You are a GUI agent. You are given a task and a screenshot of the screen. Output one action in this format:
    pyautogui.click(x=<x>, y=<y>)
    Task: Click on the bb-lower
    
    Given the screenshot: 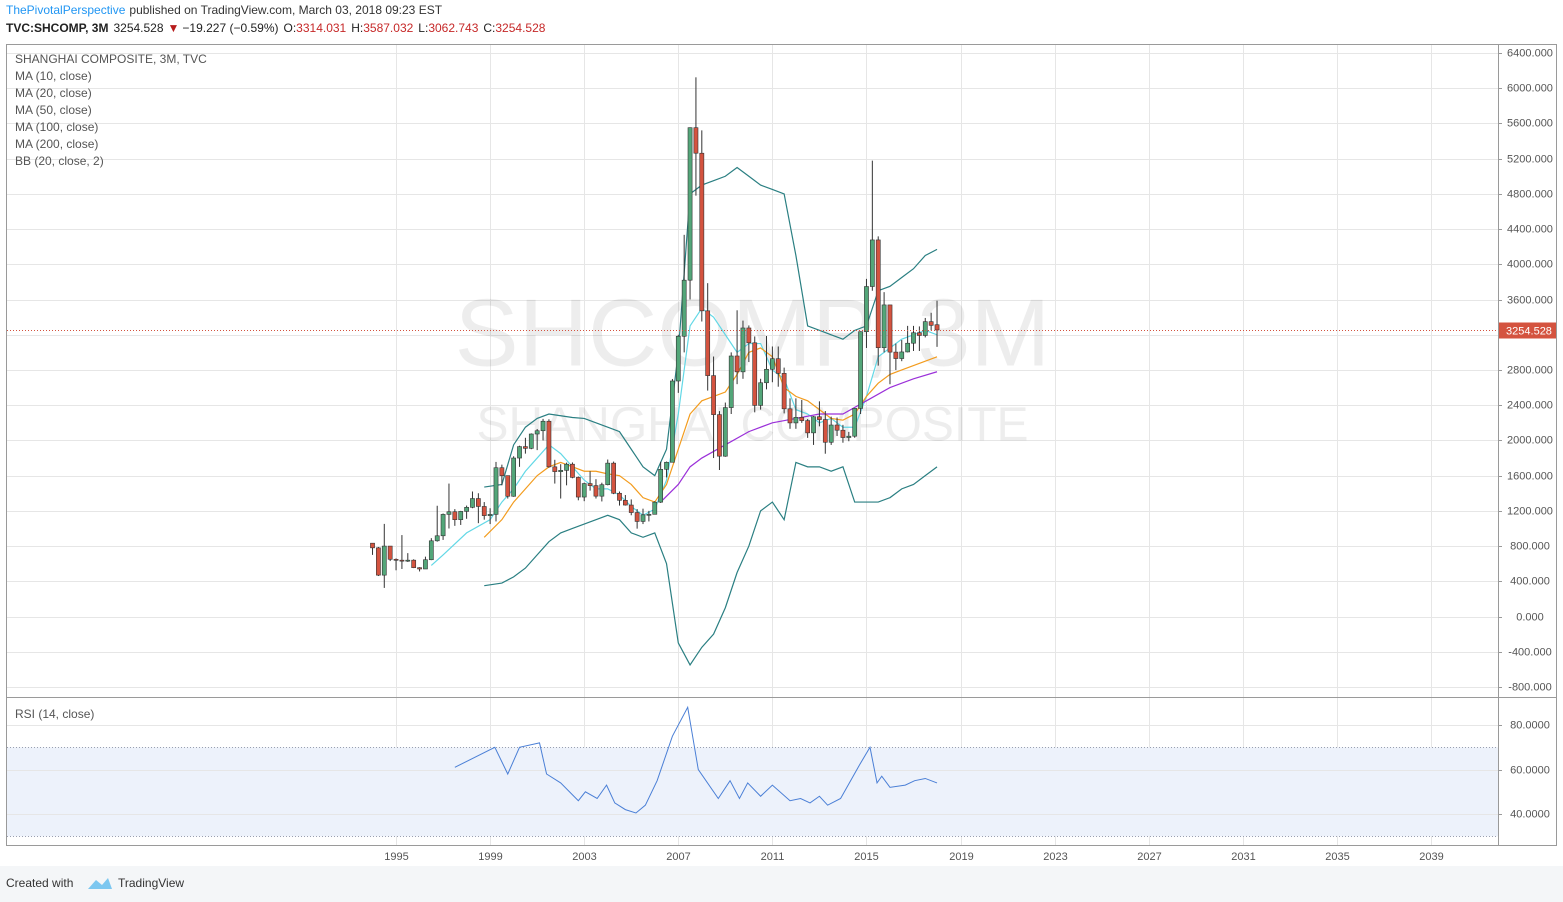 What is the action you would take?
    pyautogui.click(x=711, y=564)
    